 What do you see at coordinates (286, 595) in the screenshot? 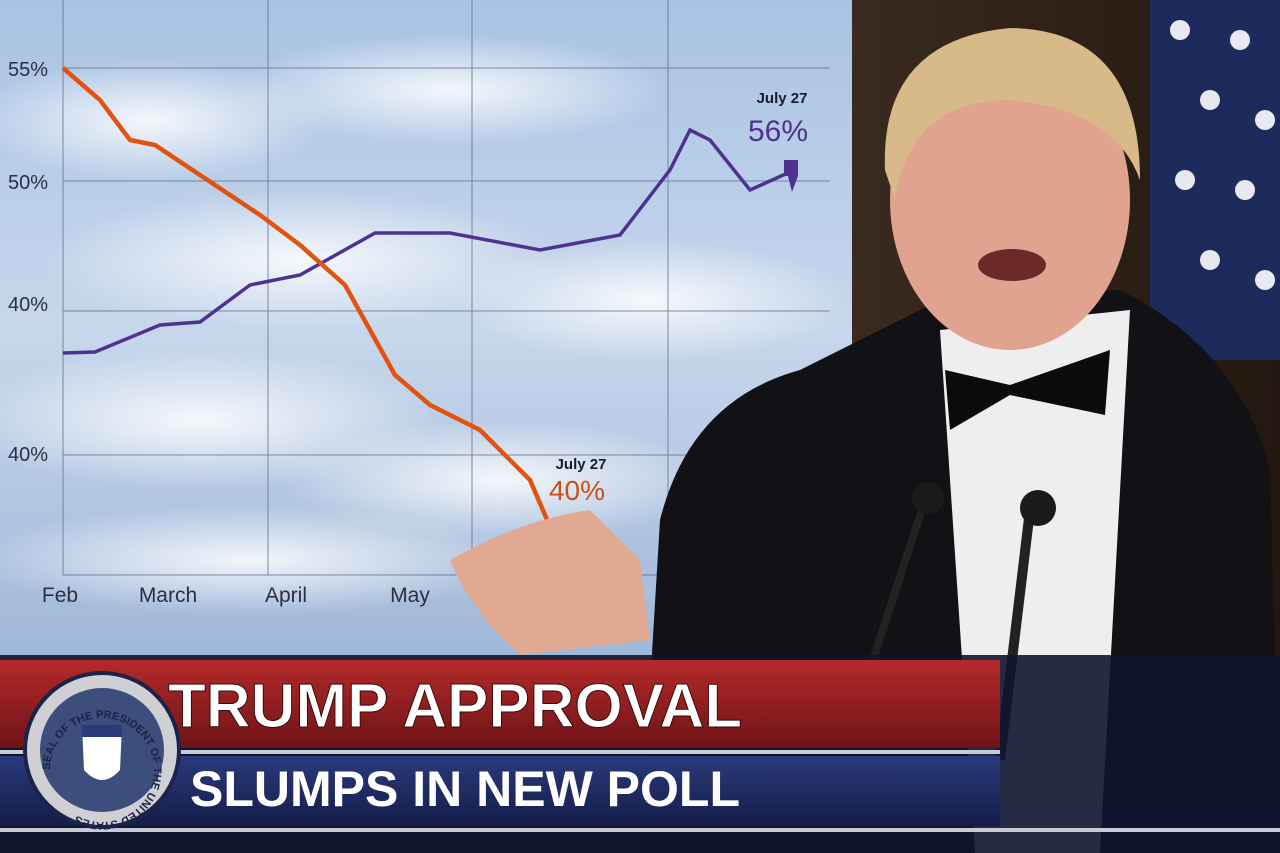
I see `x-label: April` at bounding box center [286, 595].